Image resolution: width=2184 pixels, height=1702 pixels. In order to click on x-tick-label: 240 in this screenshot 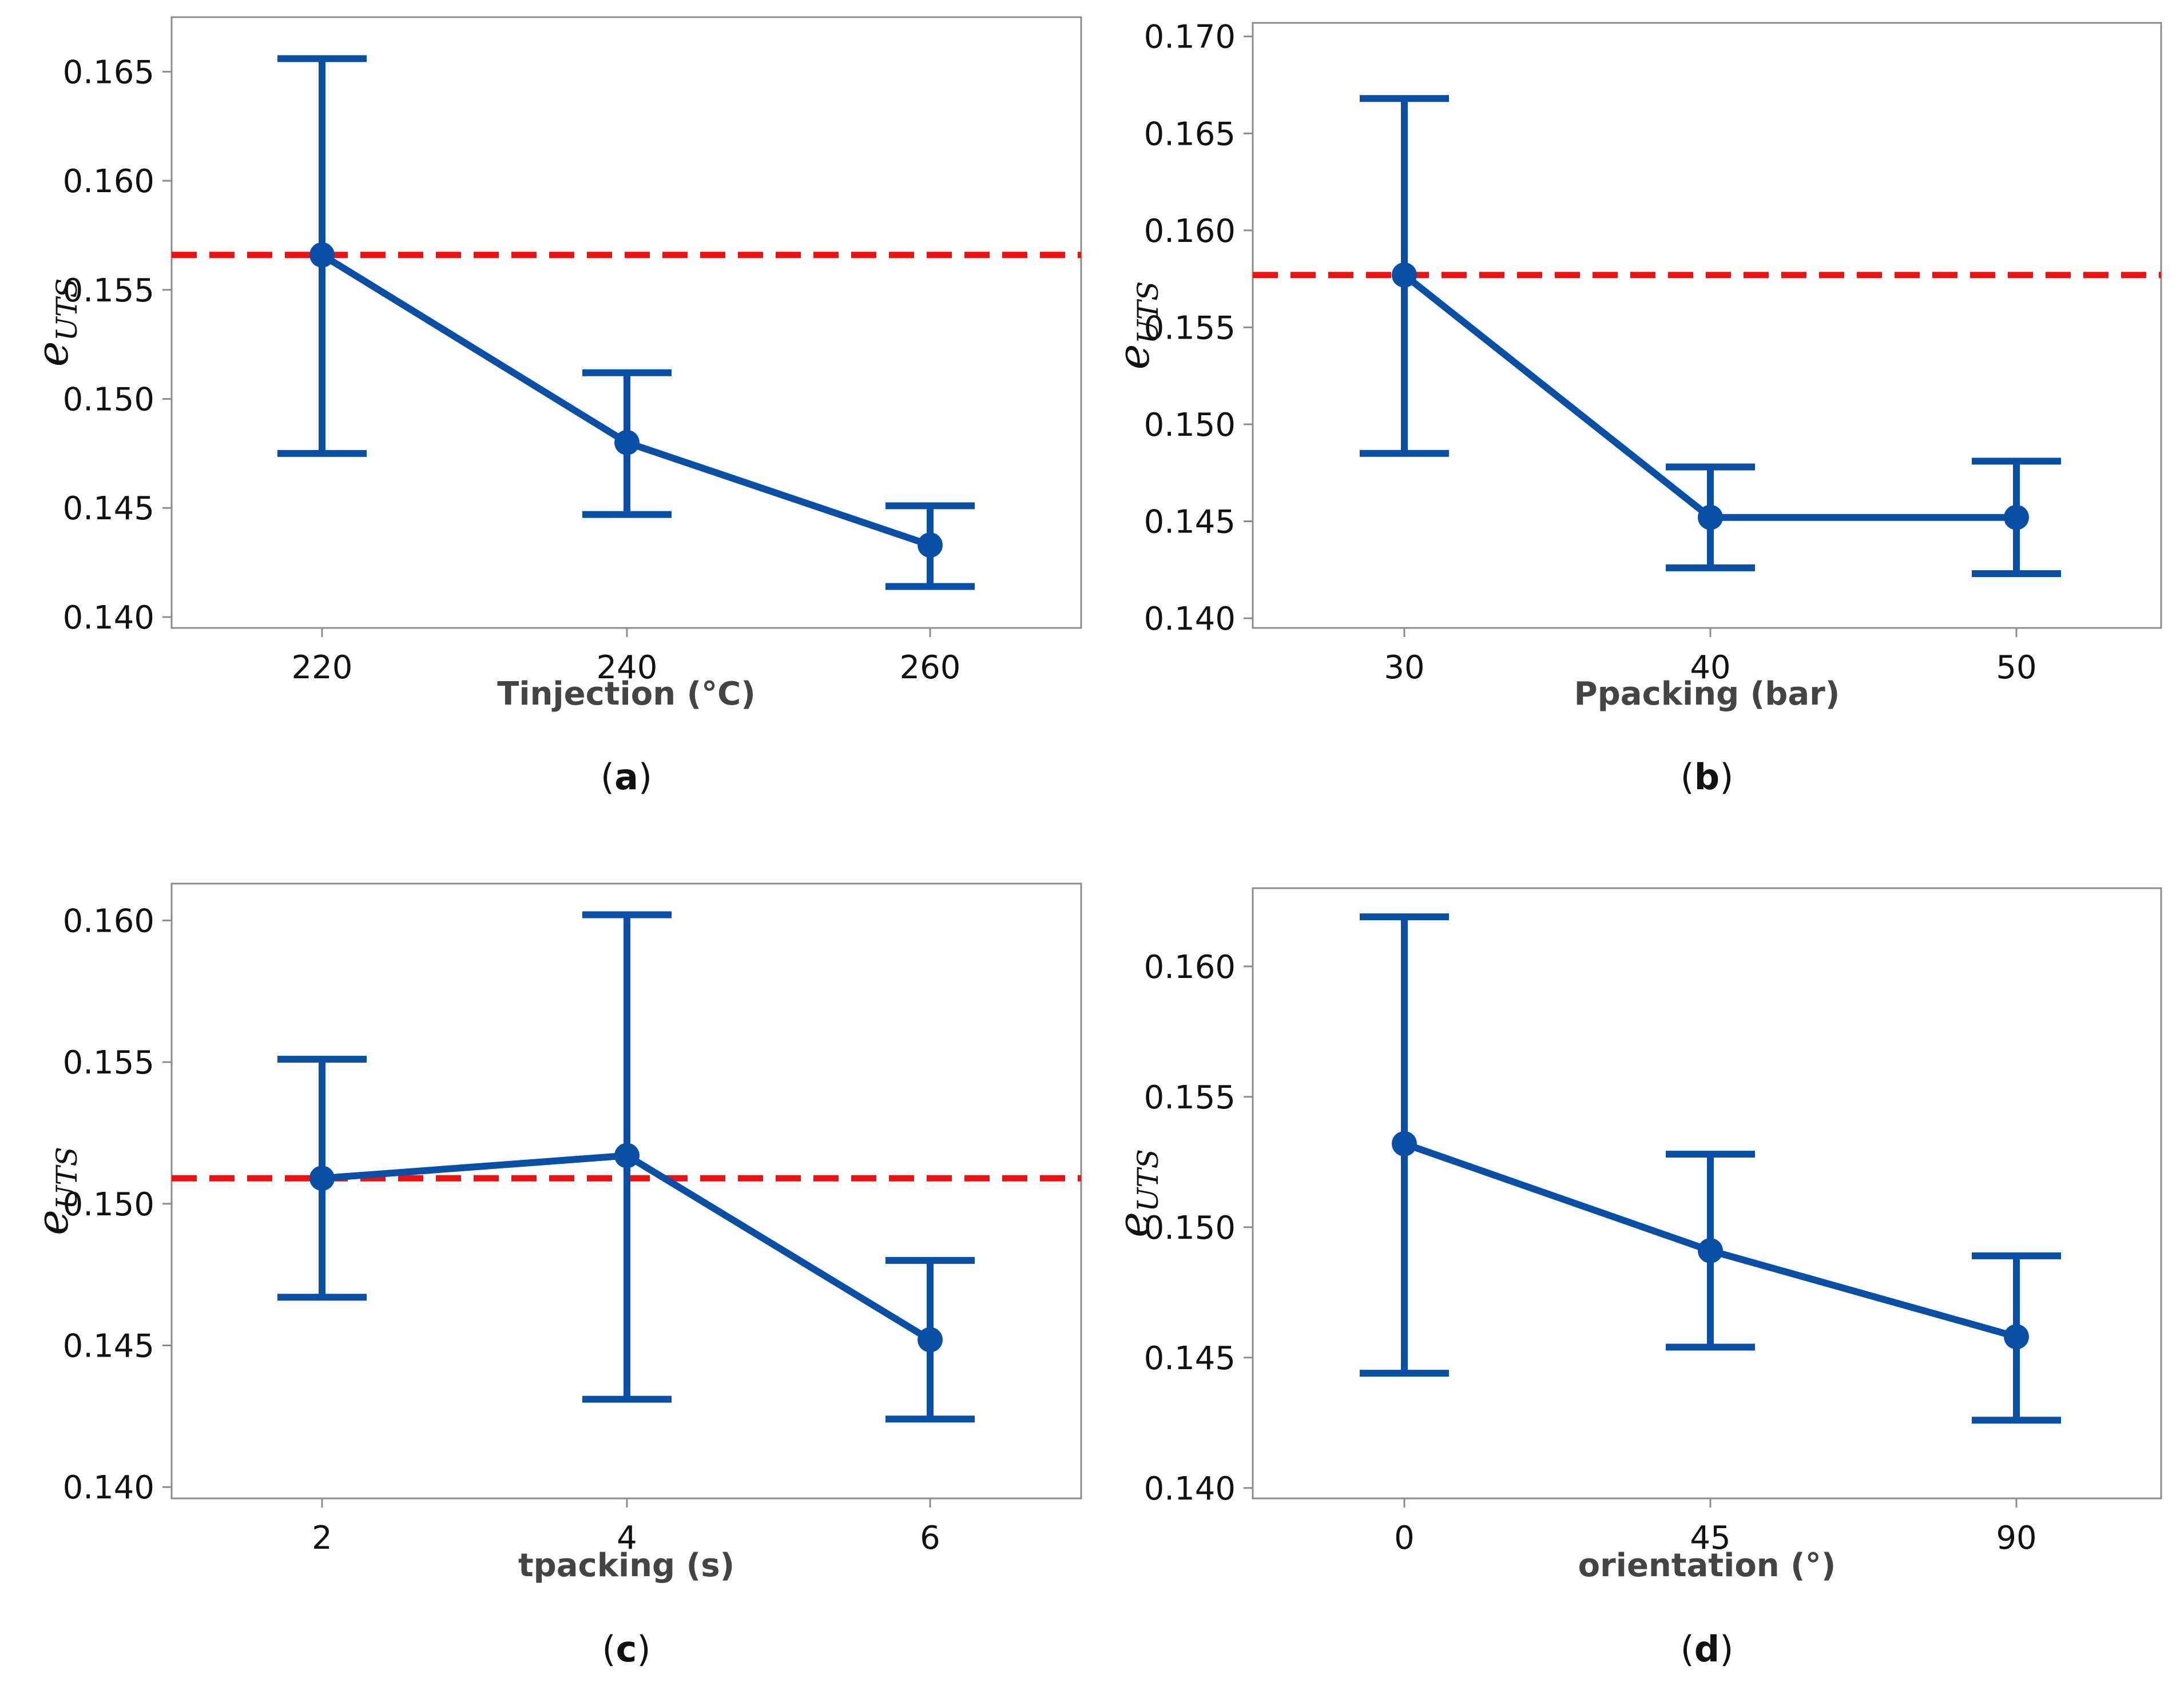, I will do `click(627, 667)`.